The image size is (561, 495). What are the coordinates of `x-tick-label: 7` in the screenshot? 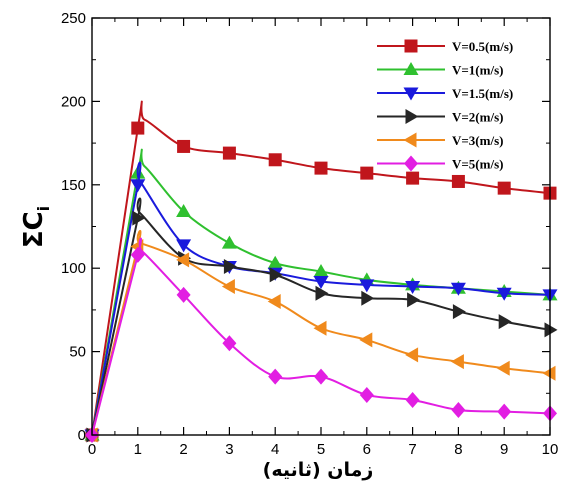 It's located at (412, 449).